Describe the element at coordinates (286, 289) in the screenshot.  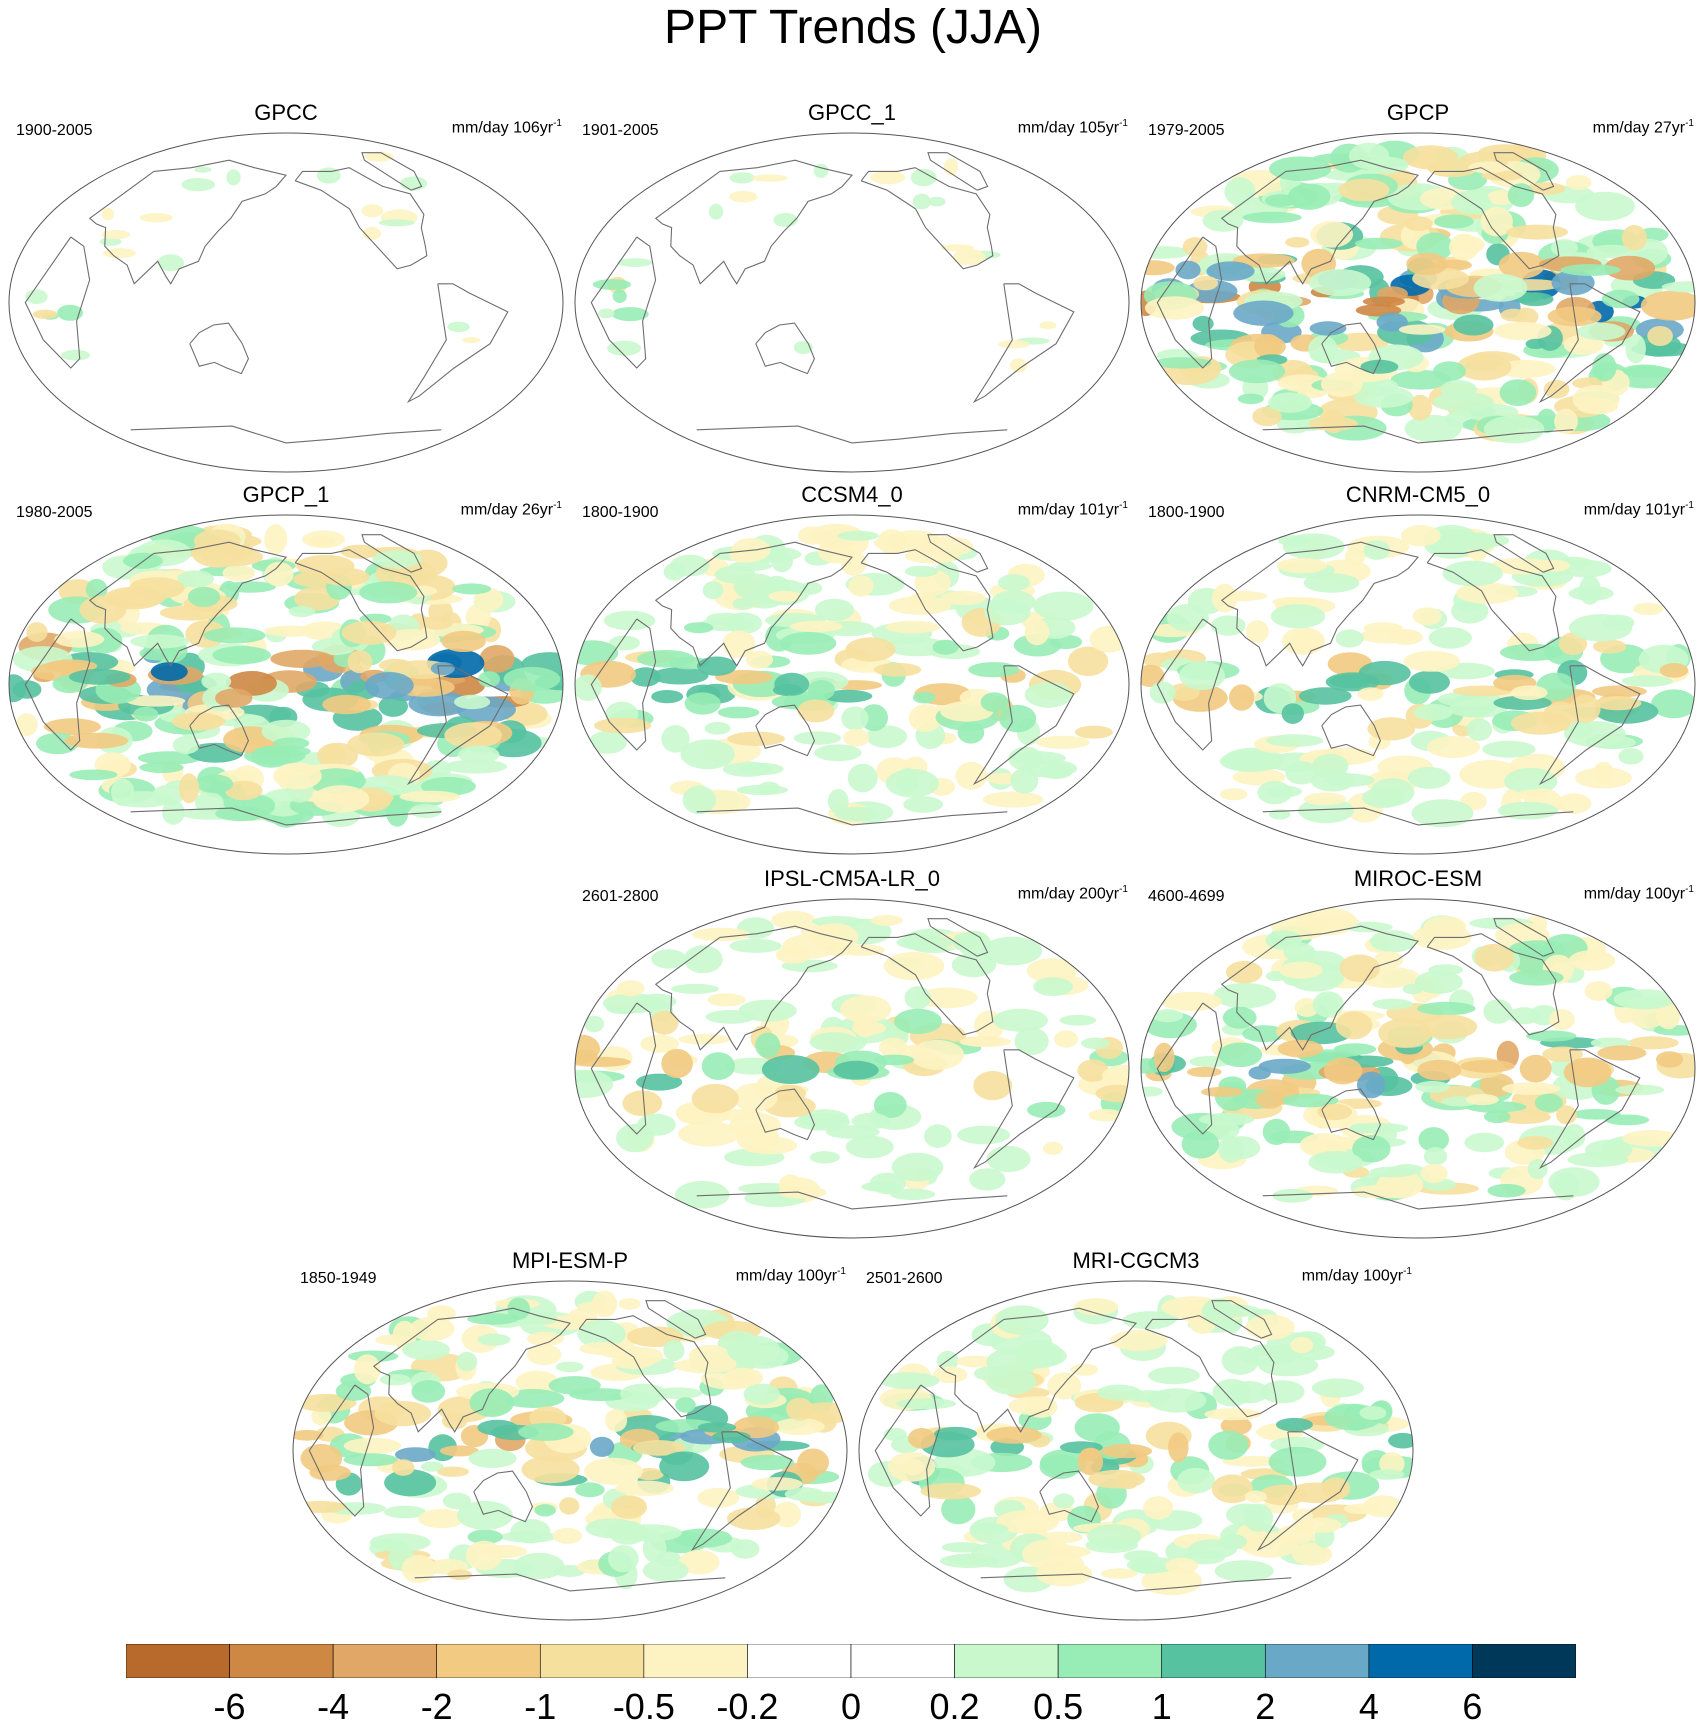
I see `map-panel: GPCC 1900-2005 mm/day 106yr-1` at that location.